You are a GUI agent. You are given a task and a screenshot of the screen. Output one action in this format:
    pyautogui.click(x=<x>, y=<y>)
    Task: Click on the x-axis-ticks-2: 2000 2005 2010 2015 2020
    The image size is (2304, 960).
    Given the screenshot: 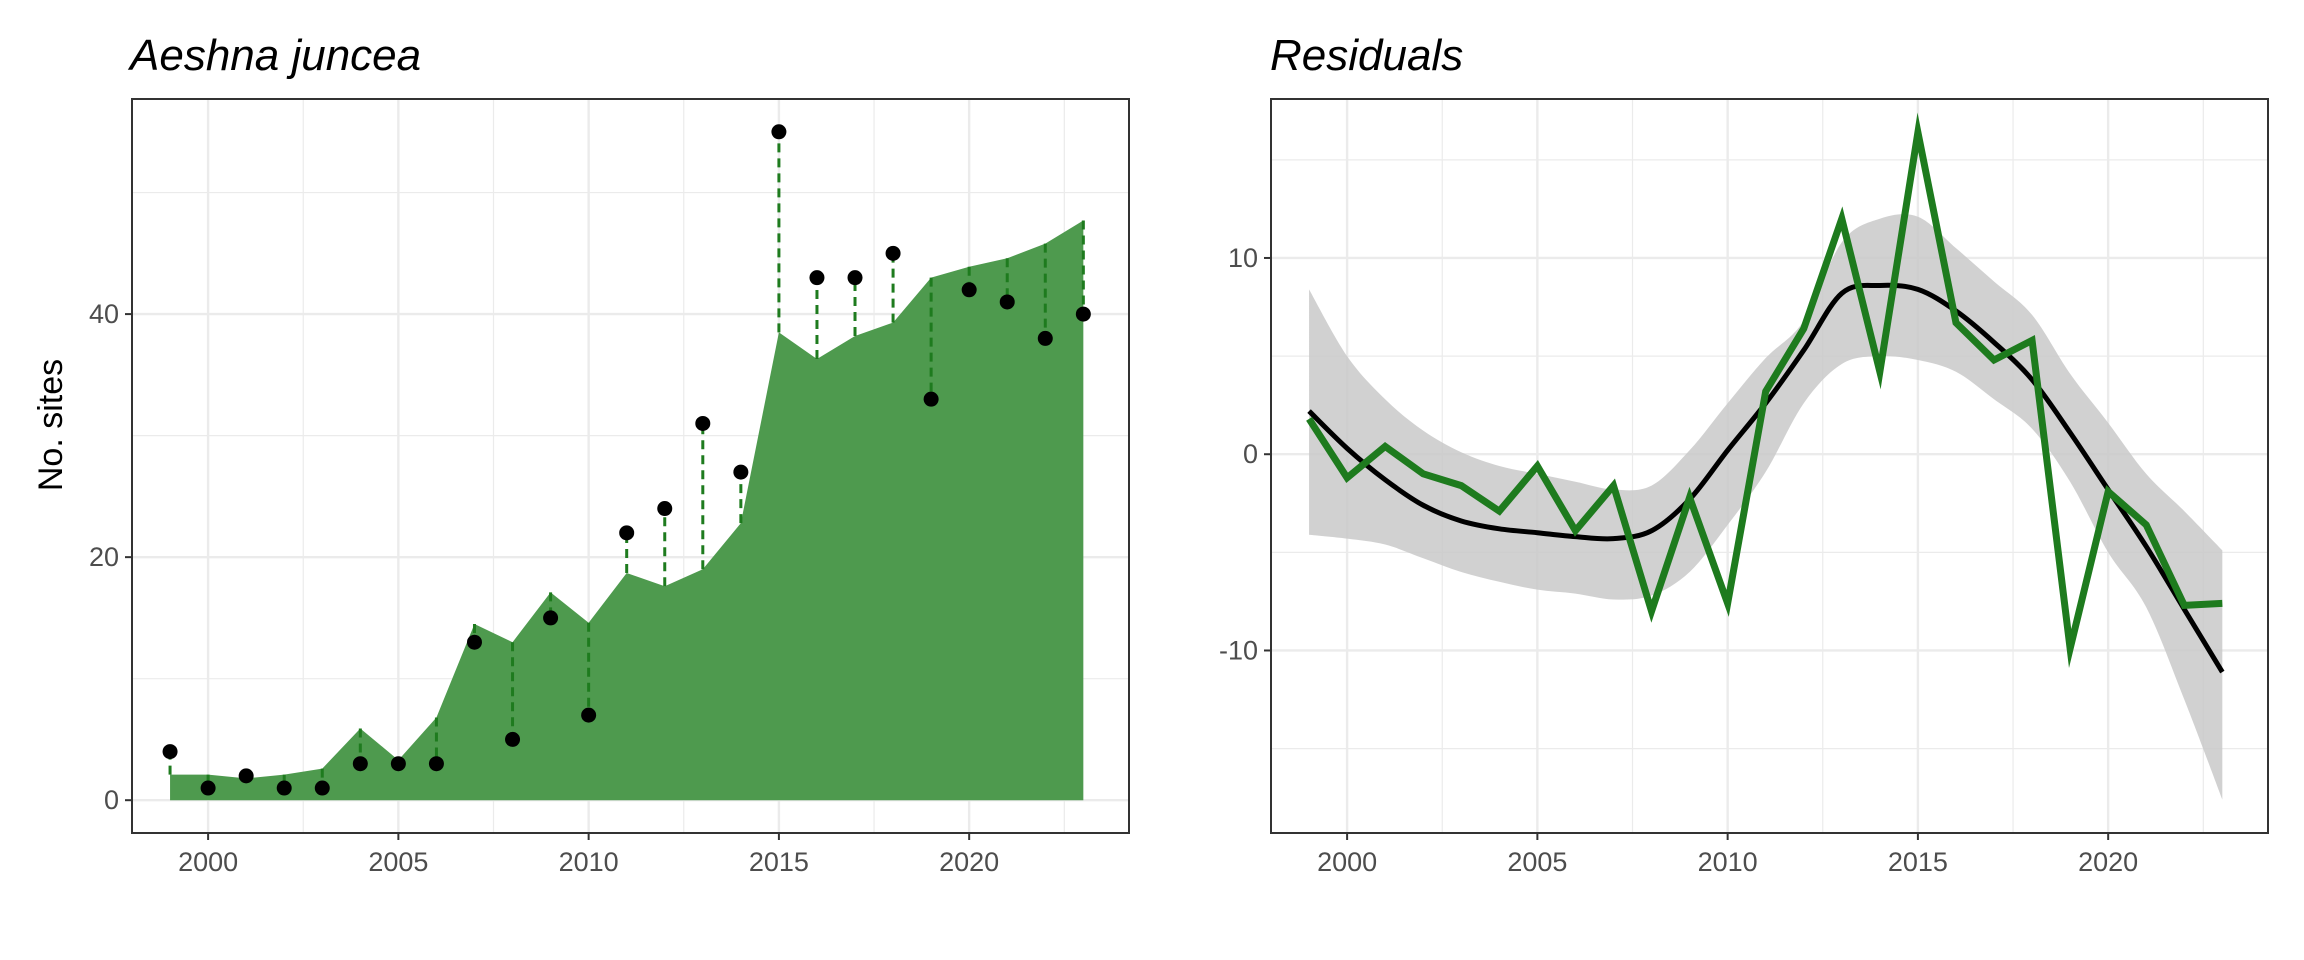 What is the action you would take?
    pyautogui.click(x=1727, y=855)
    